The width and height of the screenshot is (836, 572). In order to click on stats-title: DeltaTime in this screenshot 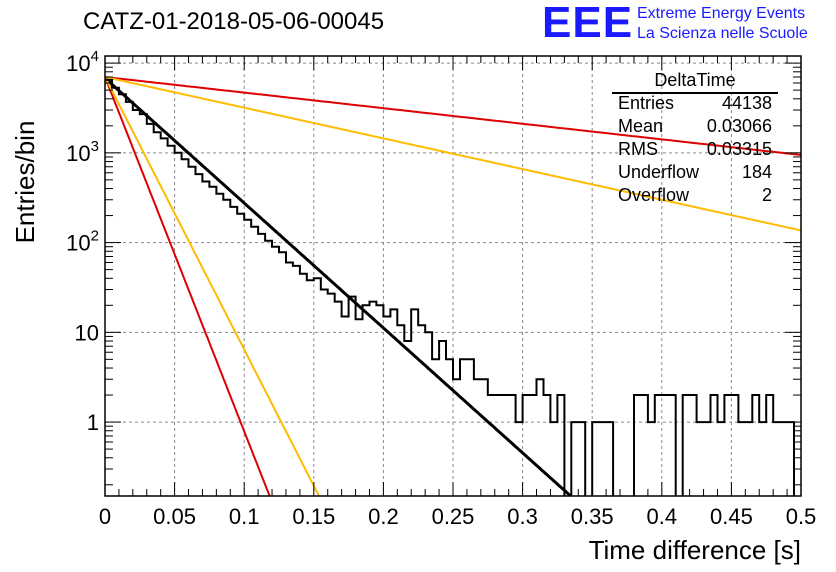, I will do `click(695, 80)`.